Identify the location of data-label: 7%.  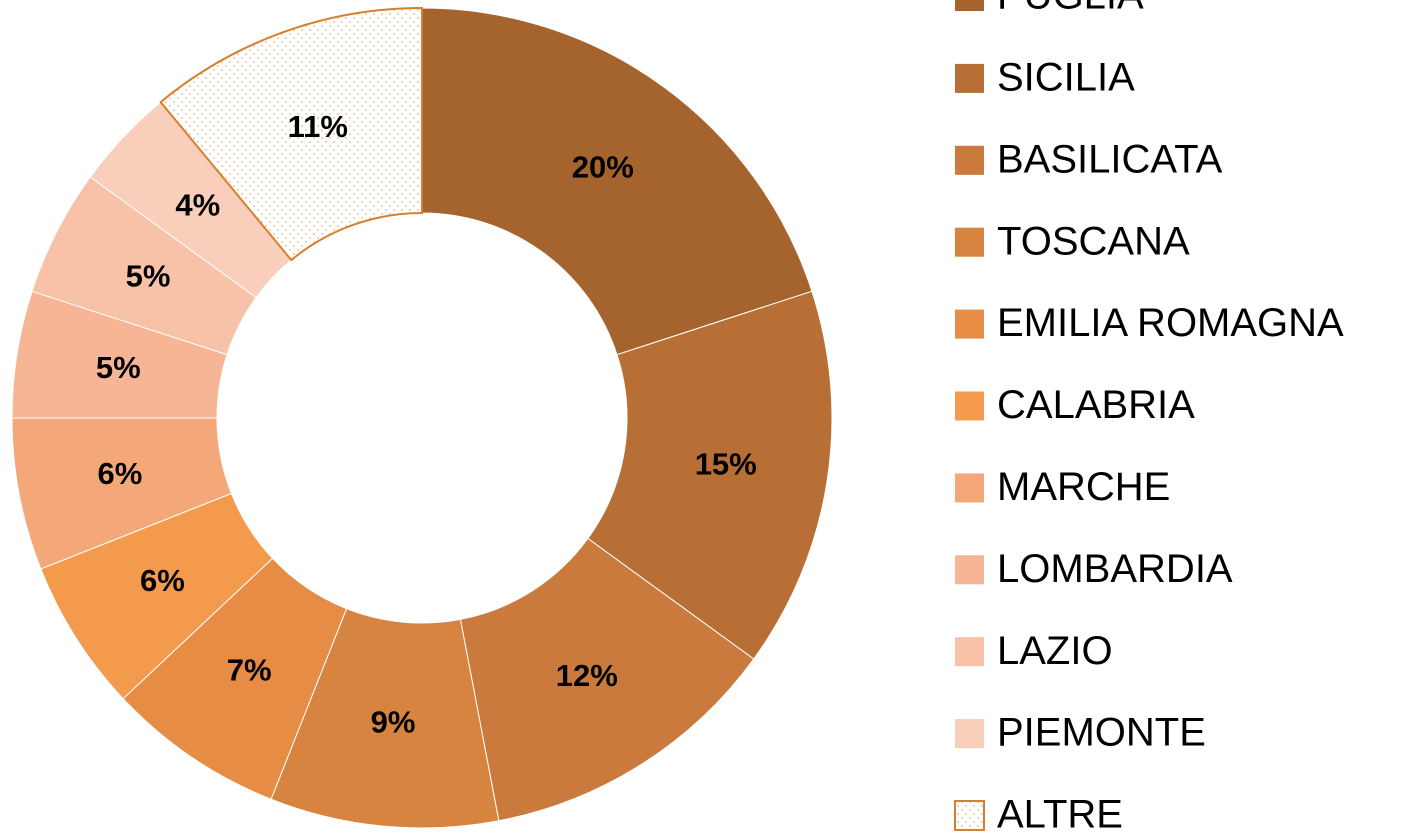
(249, 670).